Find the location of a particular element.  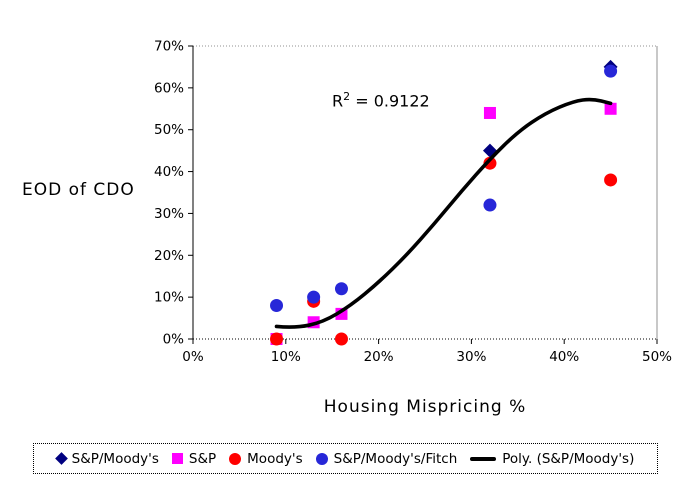

legend-item-sp-moodys: S&P/Moody's is located at coordinates (106, 458).